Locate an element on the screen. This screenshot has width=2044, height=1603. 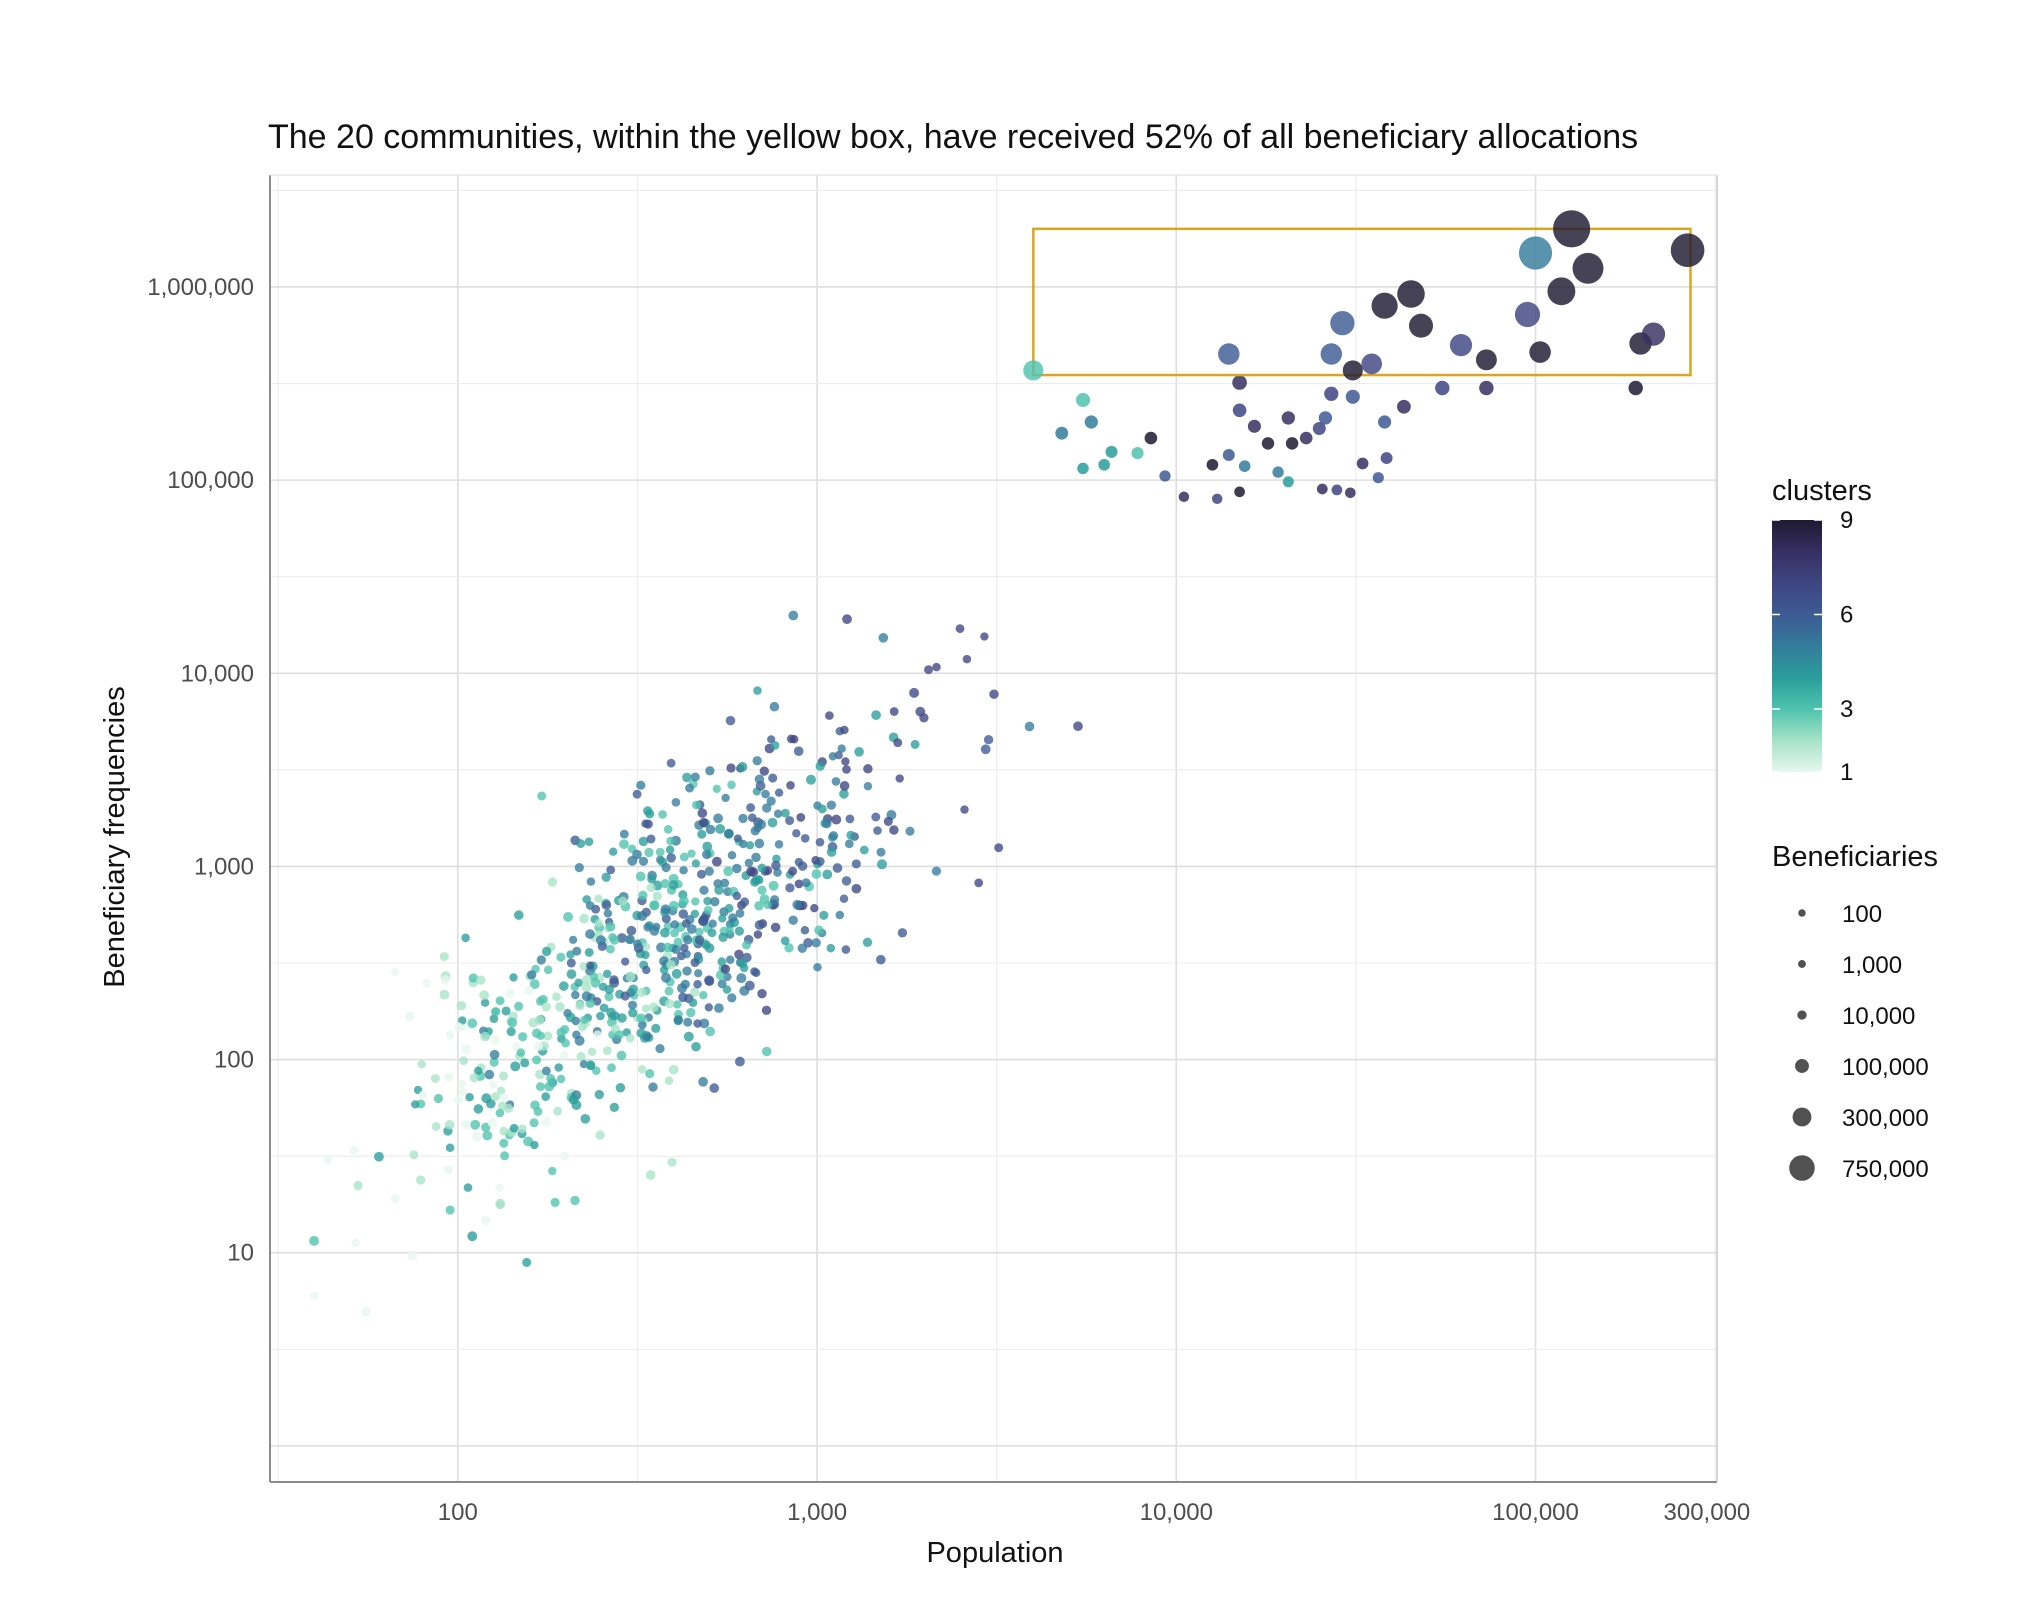
x-tick-label: 100 is located at coordinates (458, 1512).